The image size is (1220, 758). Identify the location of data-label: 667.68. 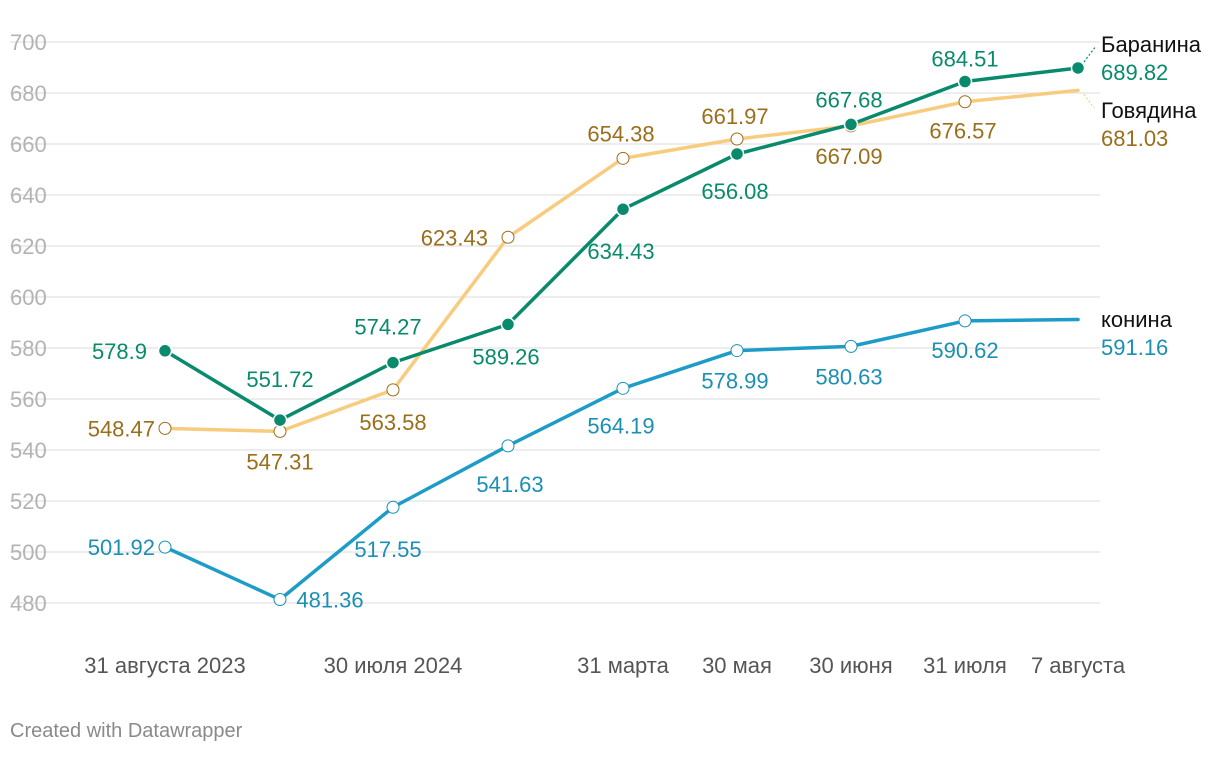
(848, 99).